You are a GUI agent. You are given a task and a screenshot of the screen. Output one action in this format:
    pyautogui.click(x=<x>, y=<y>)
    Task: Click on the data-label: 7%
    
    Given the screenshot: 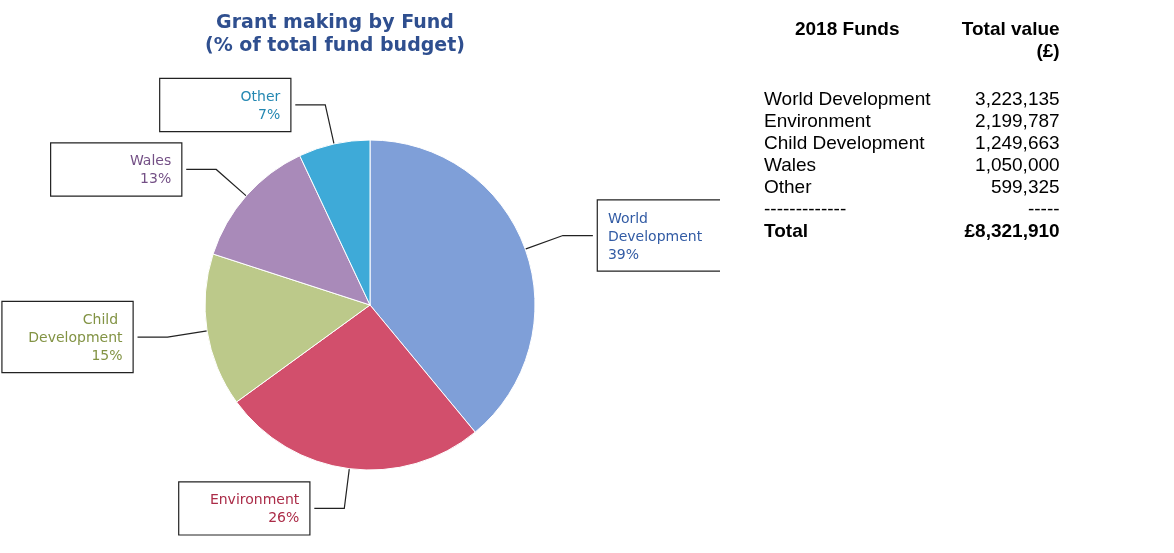 What is the action you would take?
    pyautogui.click(x=269, y=113)
    